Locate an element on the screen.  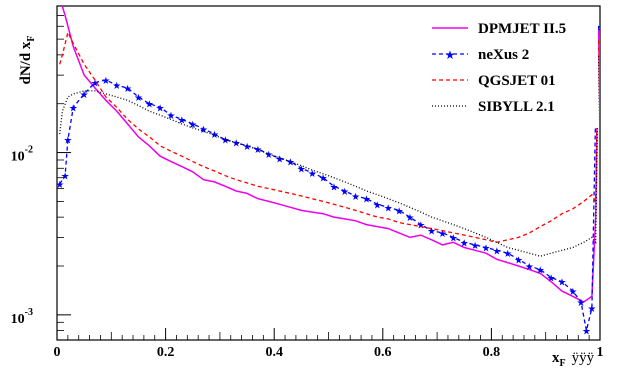
legend-box is located at coordinates (509, 72).